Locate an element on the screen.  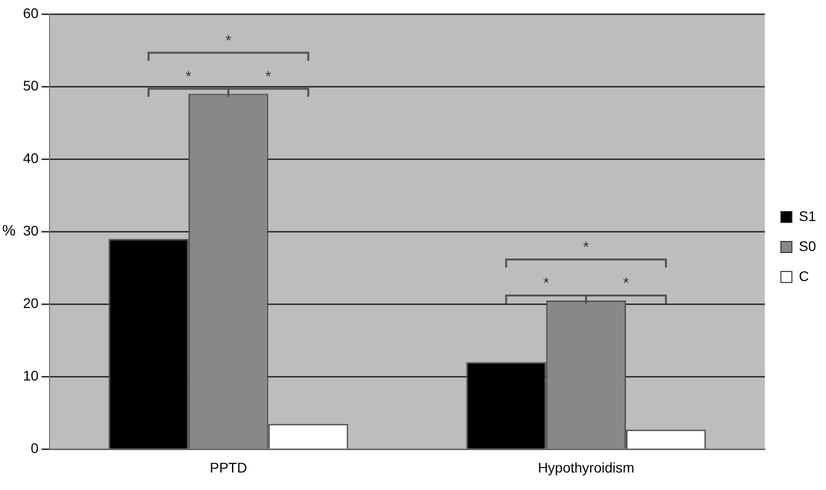
y-tick-label: 50 is located at coordinates (30, 85).